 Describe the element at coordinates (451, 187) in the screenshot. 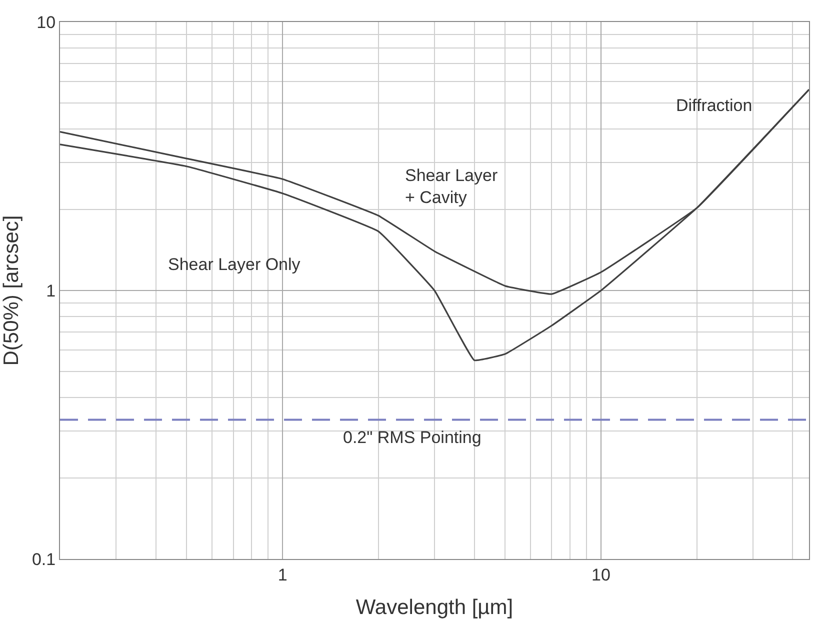

I see `annotation: Shear Layer + Cavity` at that location.